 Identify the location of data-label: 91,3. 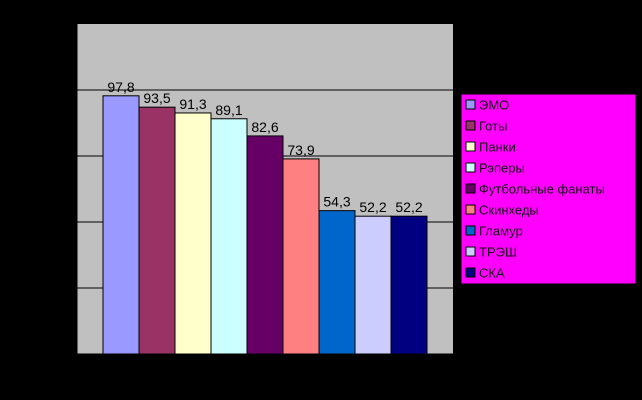
(192, 104).